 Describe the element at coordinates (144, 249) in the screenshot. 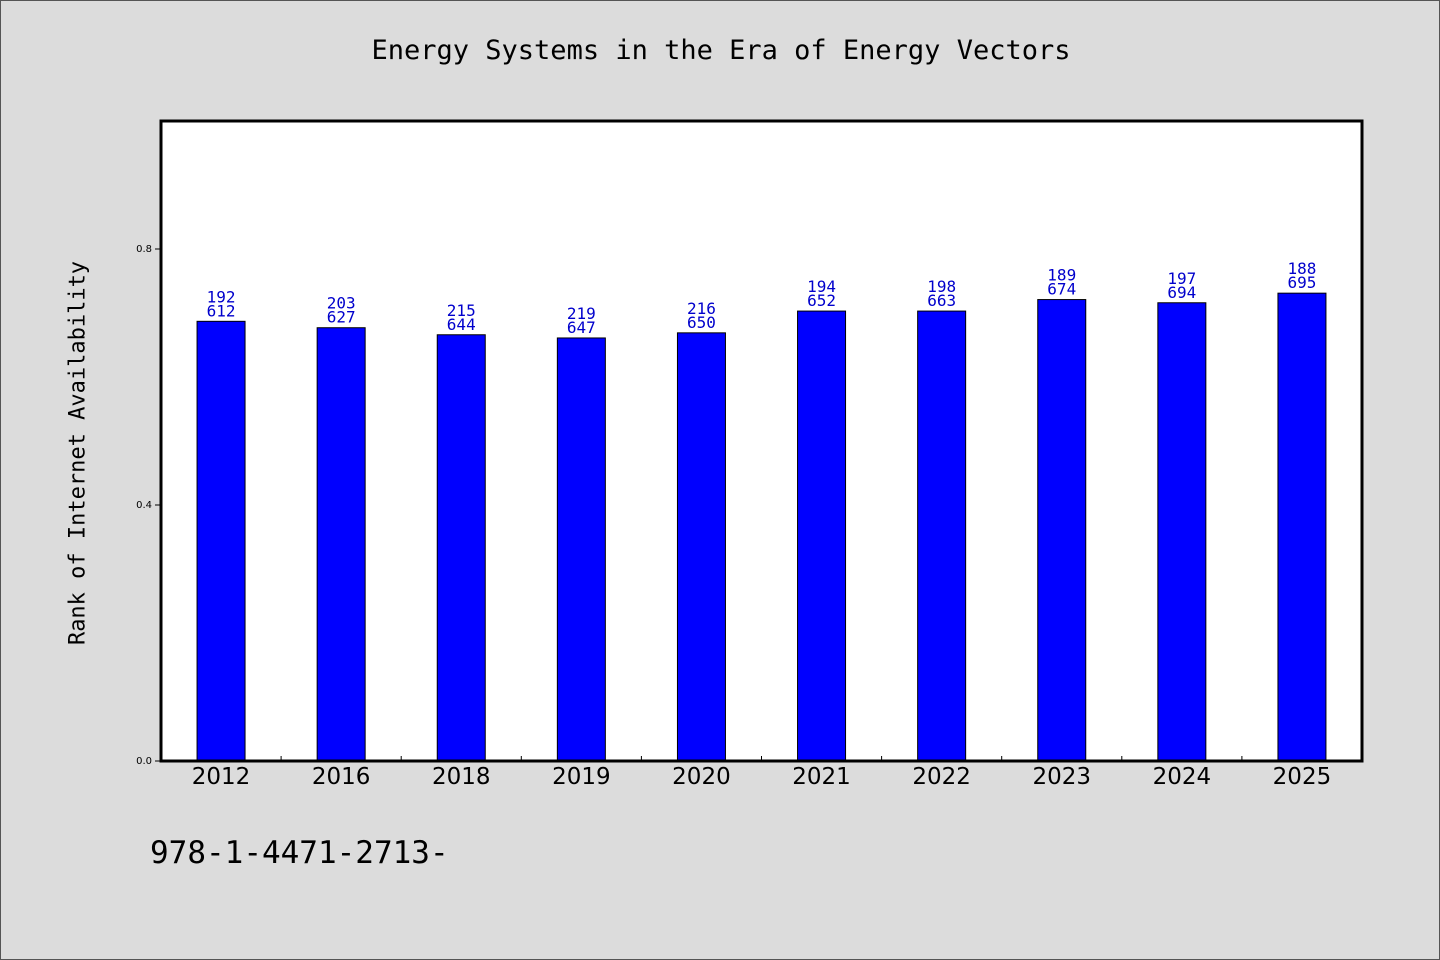

I see `y-tick-label: 0.8` at that location.